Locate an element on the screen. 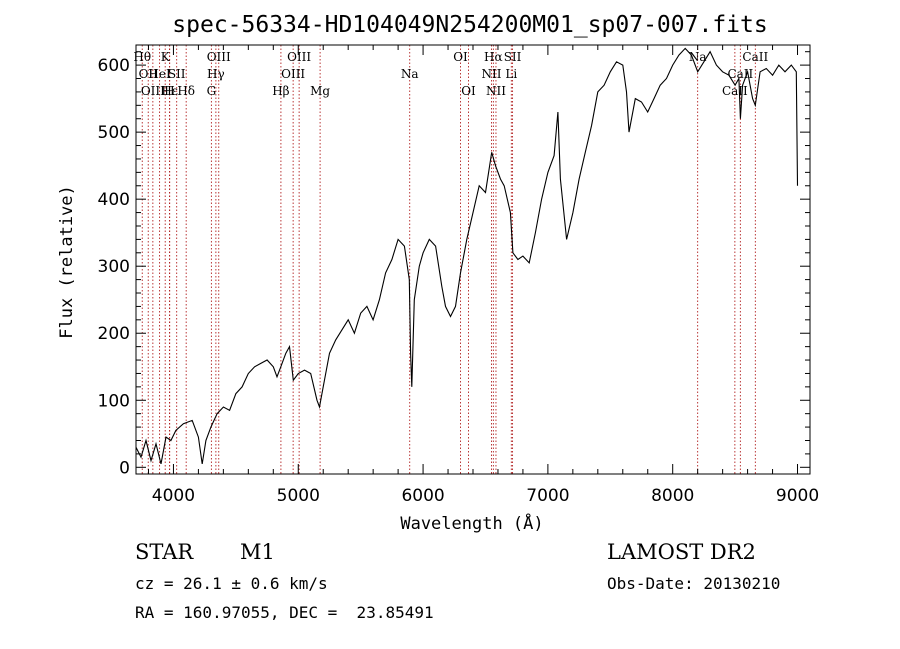 This screenshot has width=900, height=649. spectral-line-label: Hε is located at coordinates (169, 91).